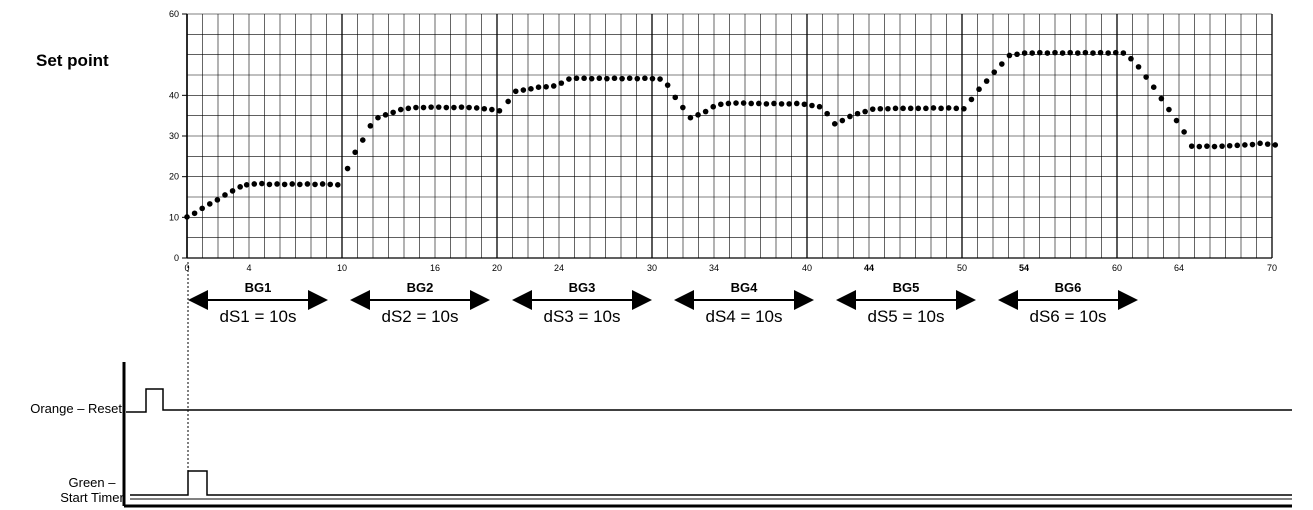 Image resolution: width=1313 pixels, height=510 pixels. Describe the element at coordinates (174, 14) in the screenshot. I see `y-tick-label: 60` at that location.